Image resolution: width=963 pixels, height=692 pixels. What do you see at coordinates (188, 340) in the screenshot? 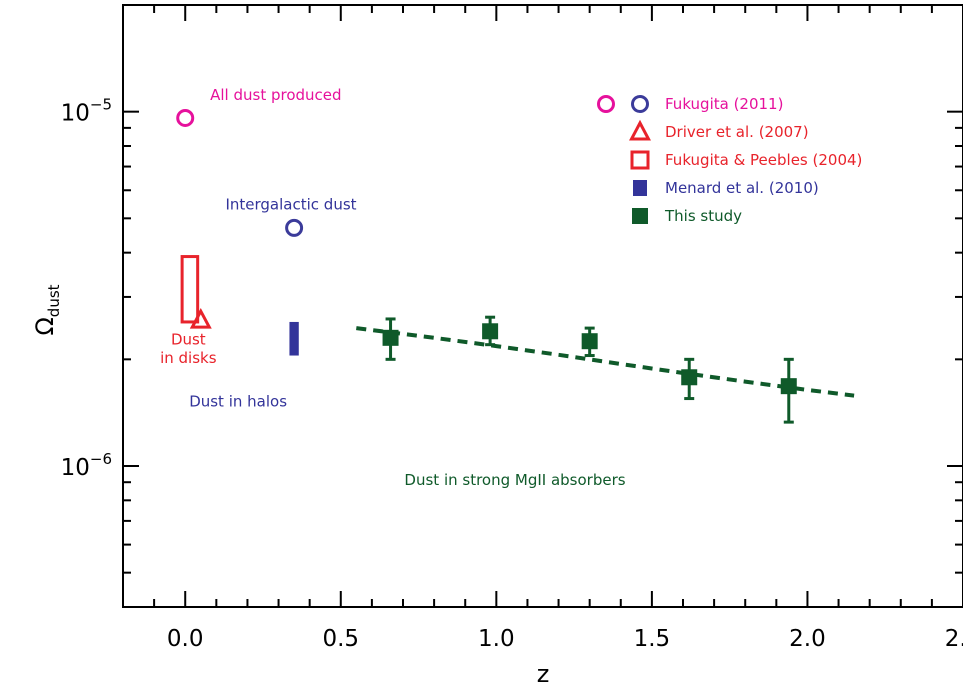
I see `annotation: Dust` at bounding box center [188, 340].